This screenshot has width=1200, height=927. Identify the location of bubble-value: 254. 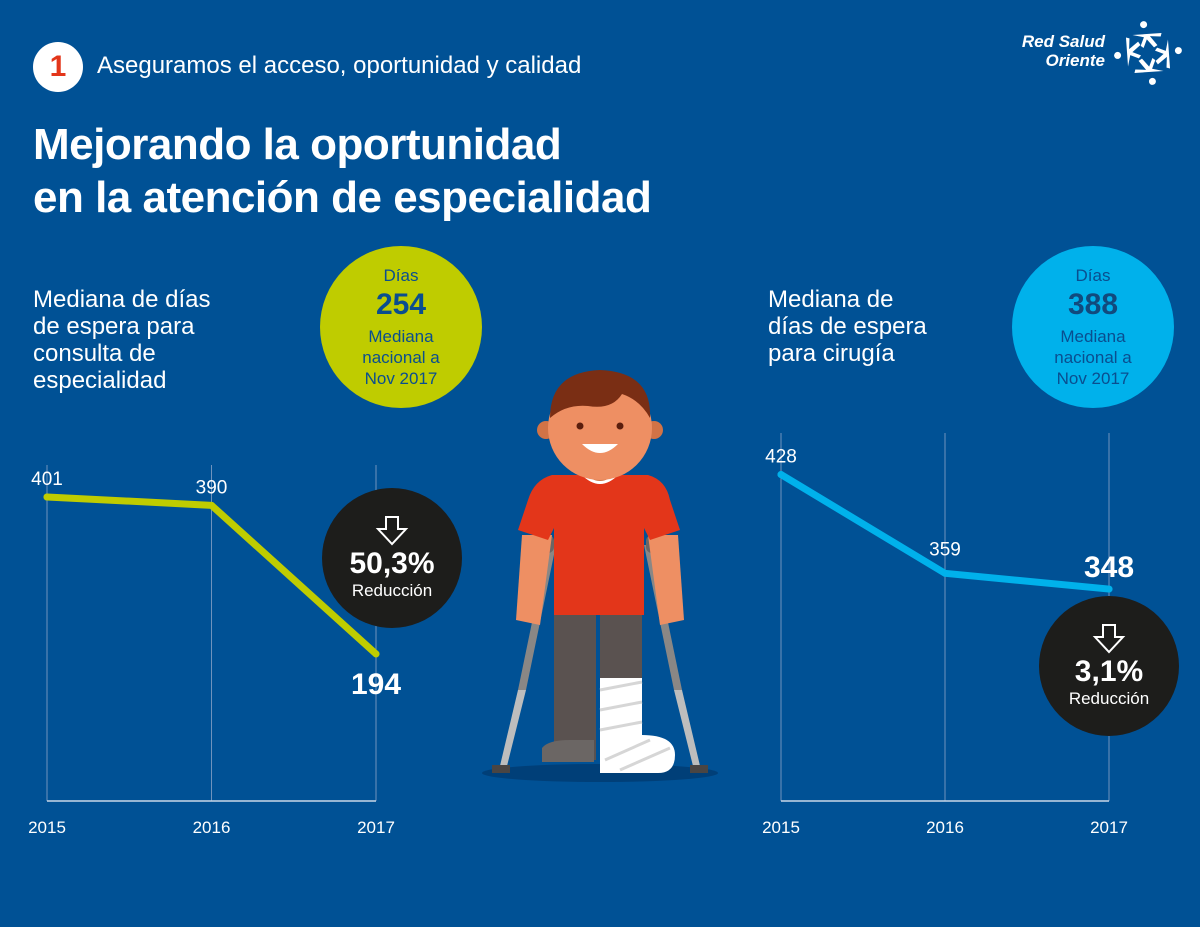
(401, 304).